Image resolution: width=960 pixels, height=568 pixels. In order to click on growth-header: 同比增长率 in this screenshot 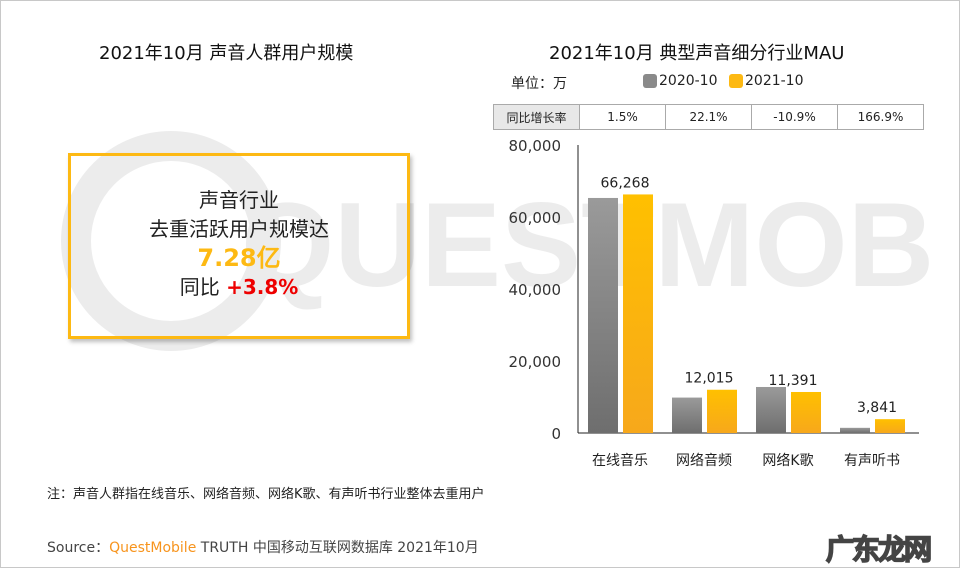, I will do `click(536, 117)`.